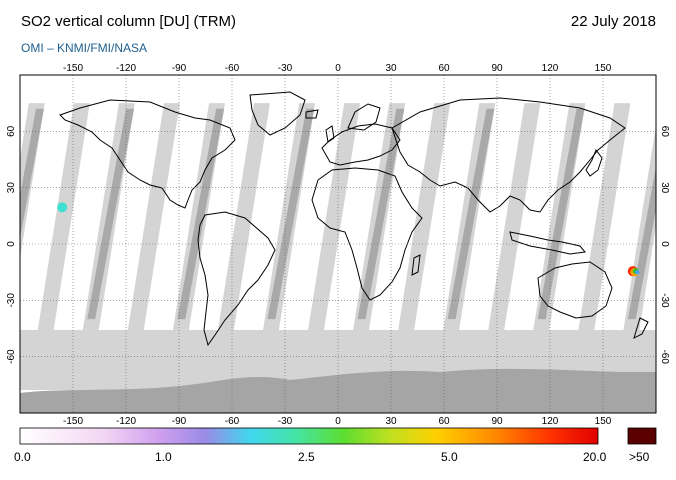  I want to click on scandinavia, so click(364, 117).